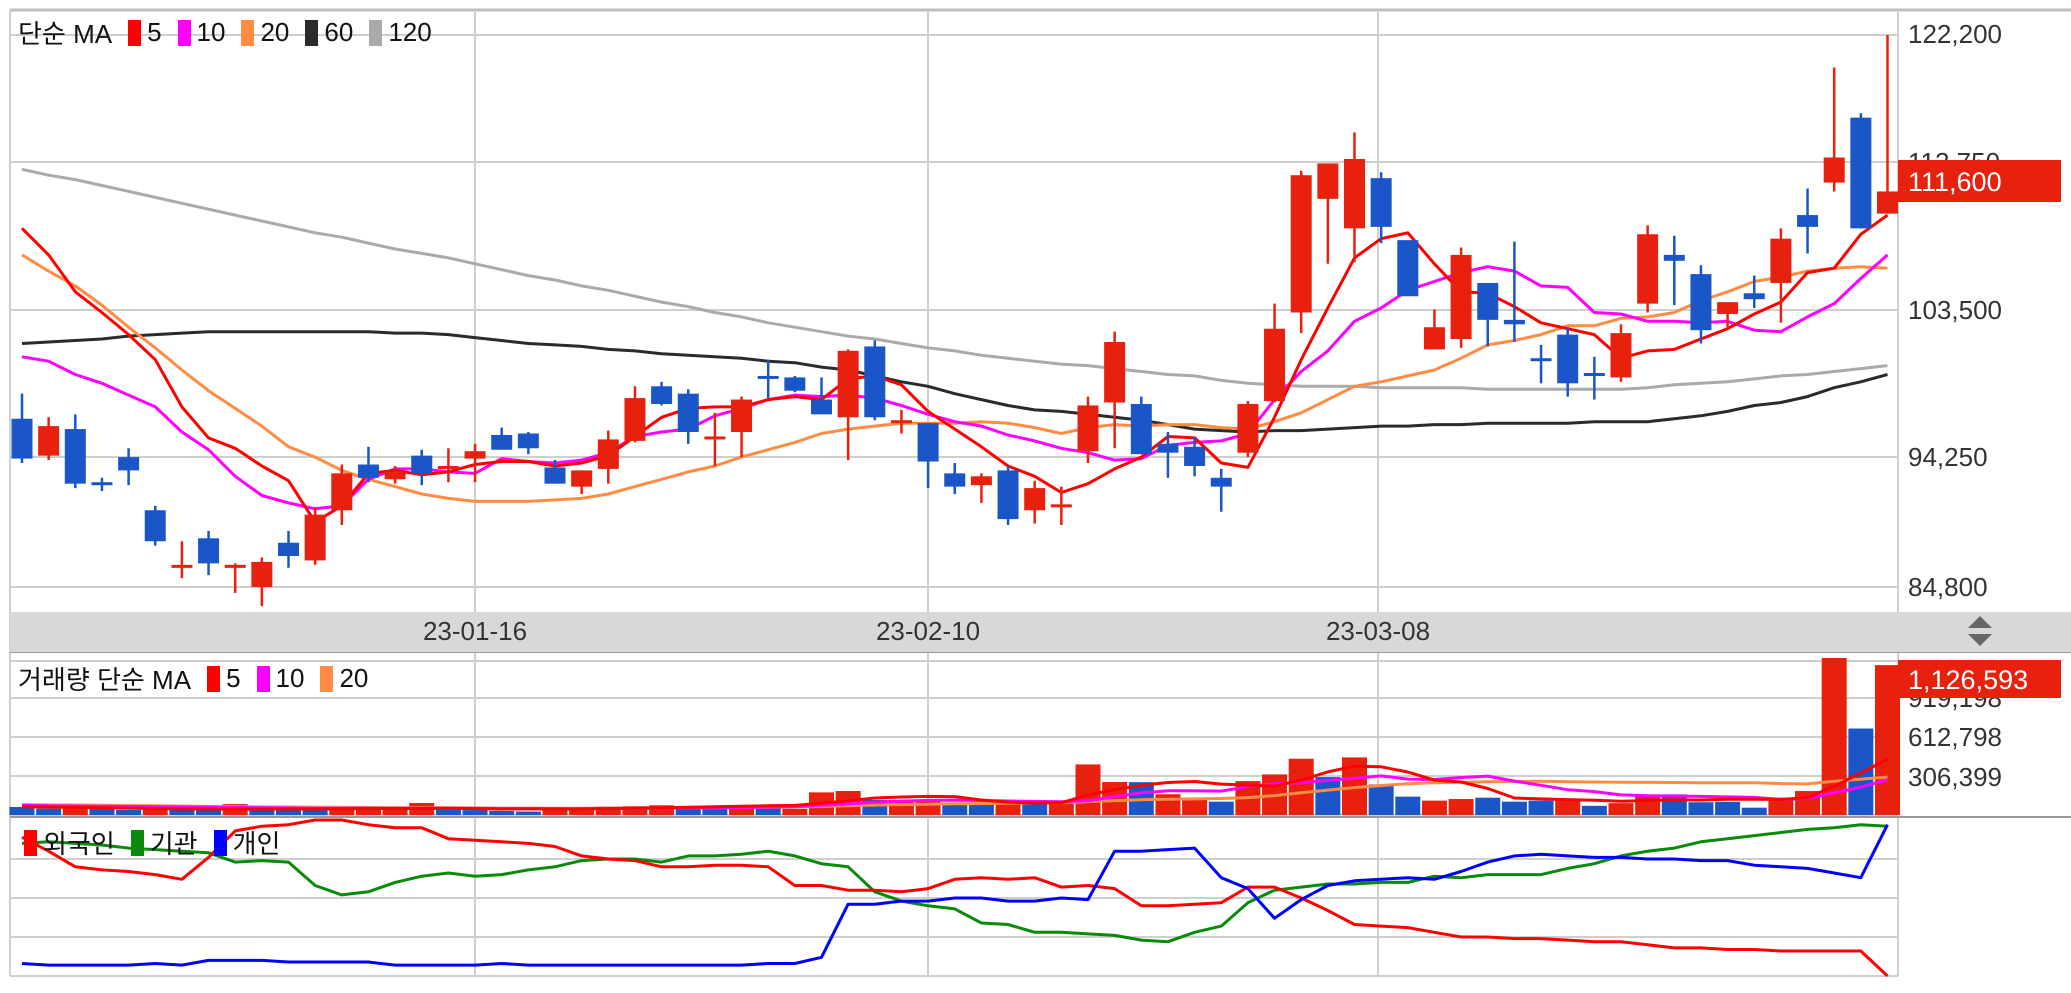 The image size is (2071, 993). I want to click on panel-resize-handle-icon, so click(1980, 631).